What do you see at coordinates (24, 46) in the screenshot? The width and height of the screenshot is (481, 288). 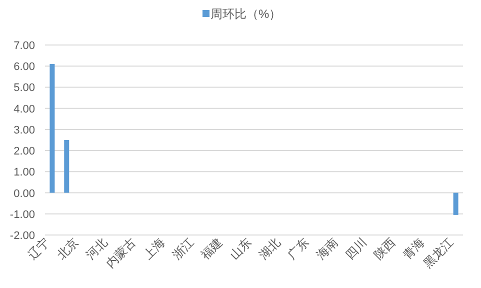 I see `y-tick-label: 7.00` at bounding box center [24, 46].